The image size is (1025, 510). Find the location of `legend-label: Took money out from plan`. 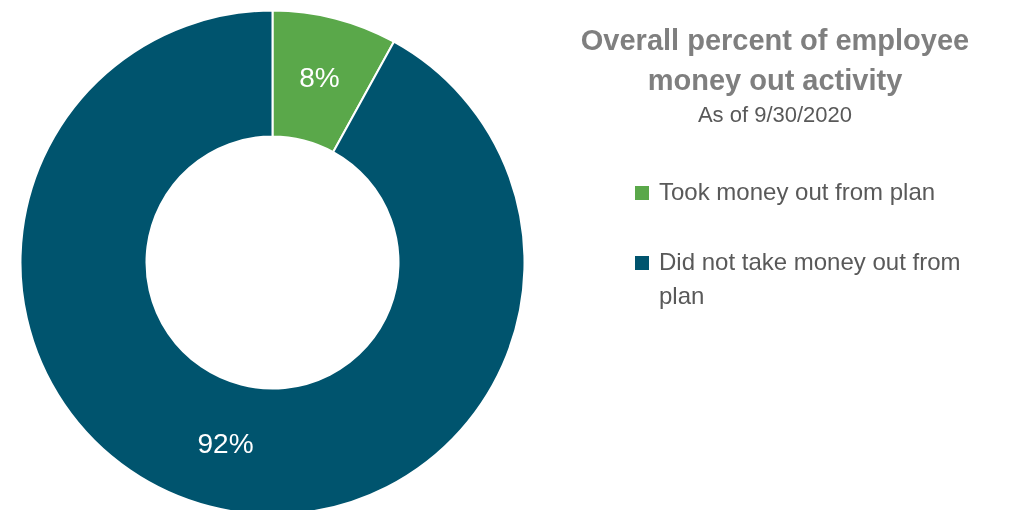

legend-label: Took money out from plan is located at coordinates (798, 192).